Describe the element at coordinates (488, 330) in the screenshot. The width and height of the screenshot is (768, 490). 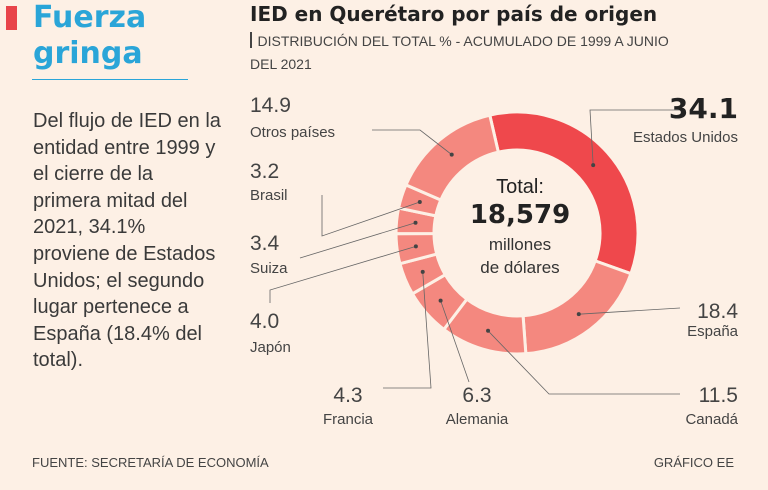
I see `leader-dot-canada` at that location.